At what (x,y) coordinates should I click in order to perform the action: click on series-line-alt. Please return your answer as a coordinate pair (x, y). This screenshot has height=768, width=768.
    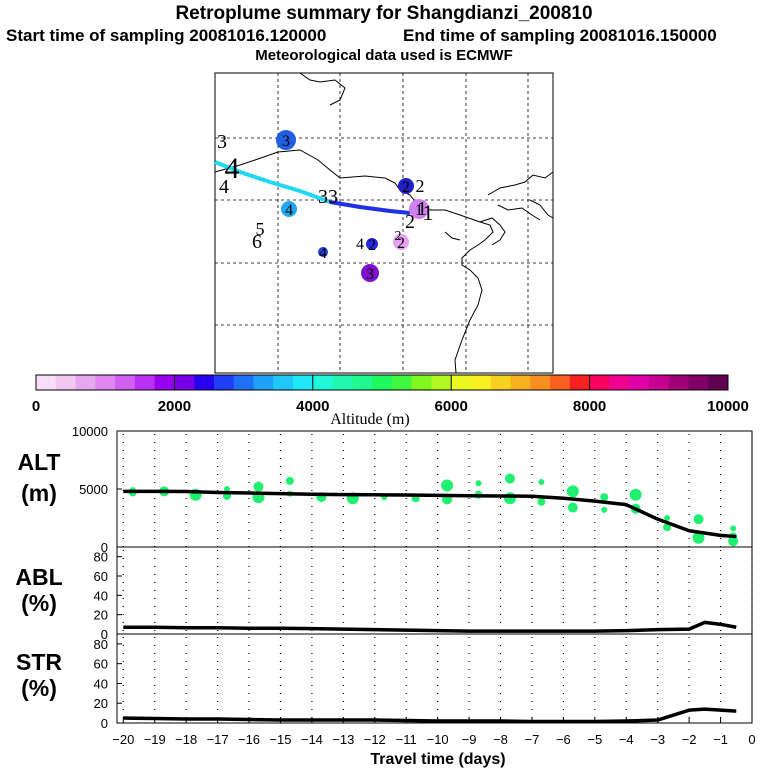
    Looking at the image, I should click on (430, 514).